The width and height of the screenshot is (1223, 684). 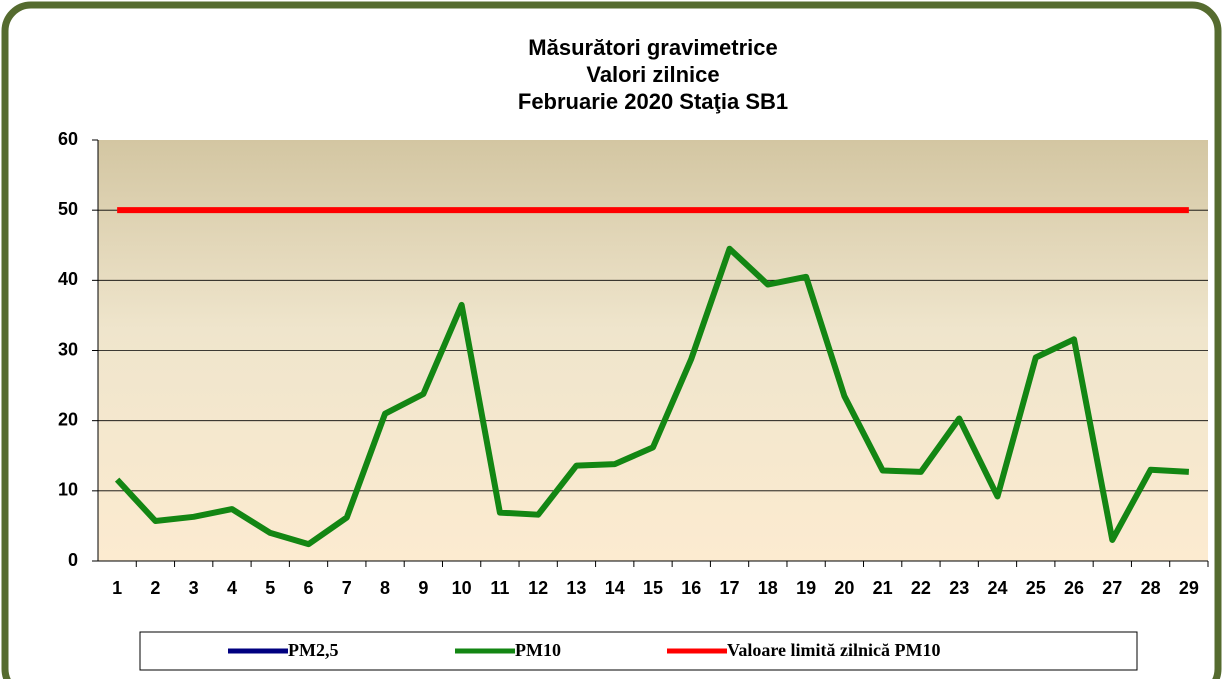 What do you see at coordinates (833, 650) in the screenshot?
I see `legend-label: Valoare limită zilnică PM10` at bounding box center [833, 650].